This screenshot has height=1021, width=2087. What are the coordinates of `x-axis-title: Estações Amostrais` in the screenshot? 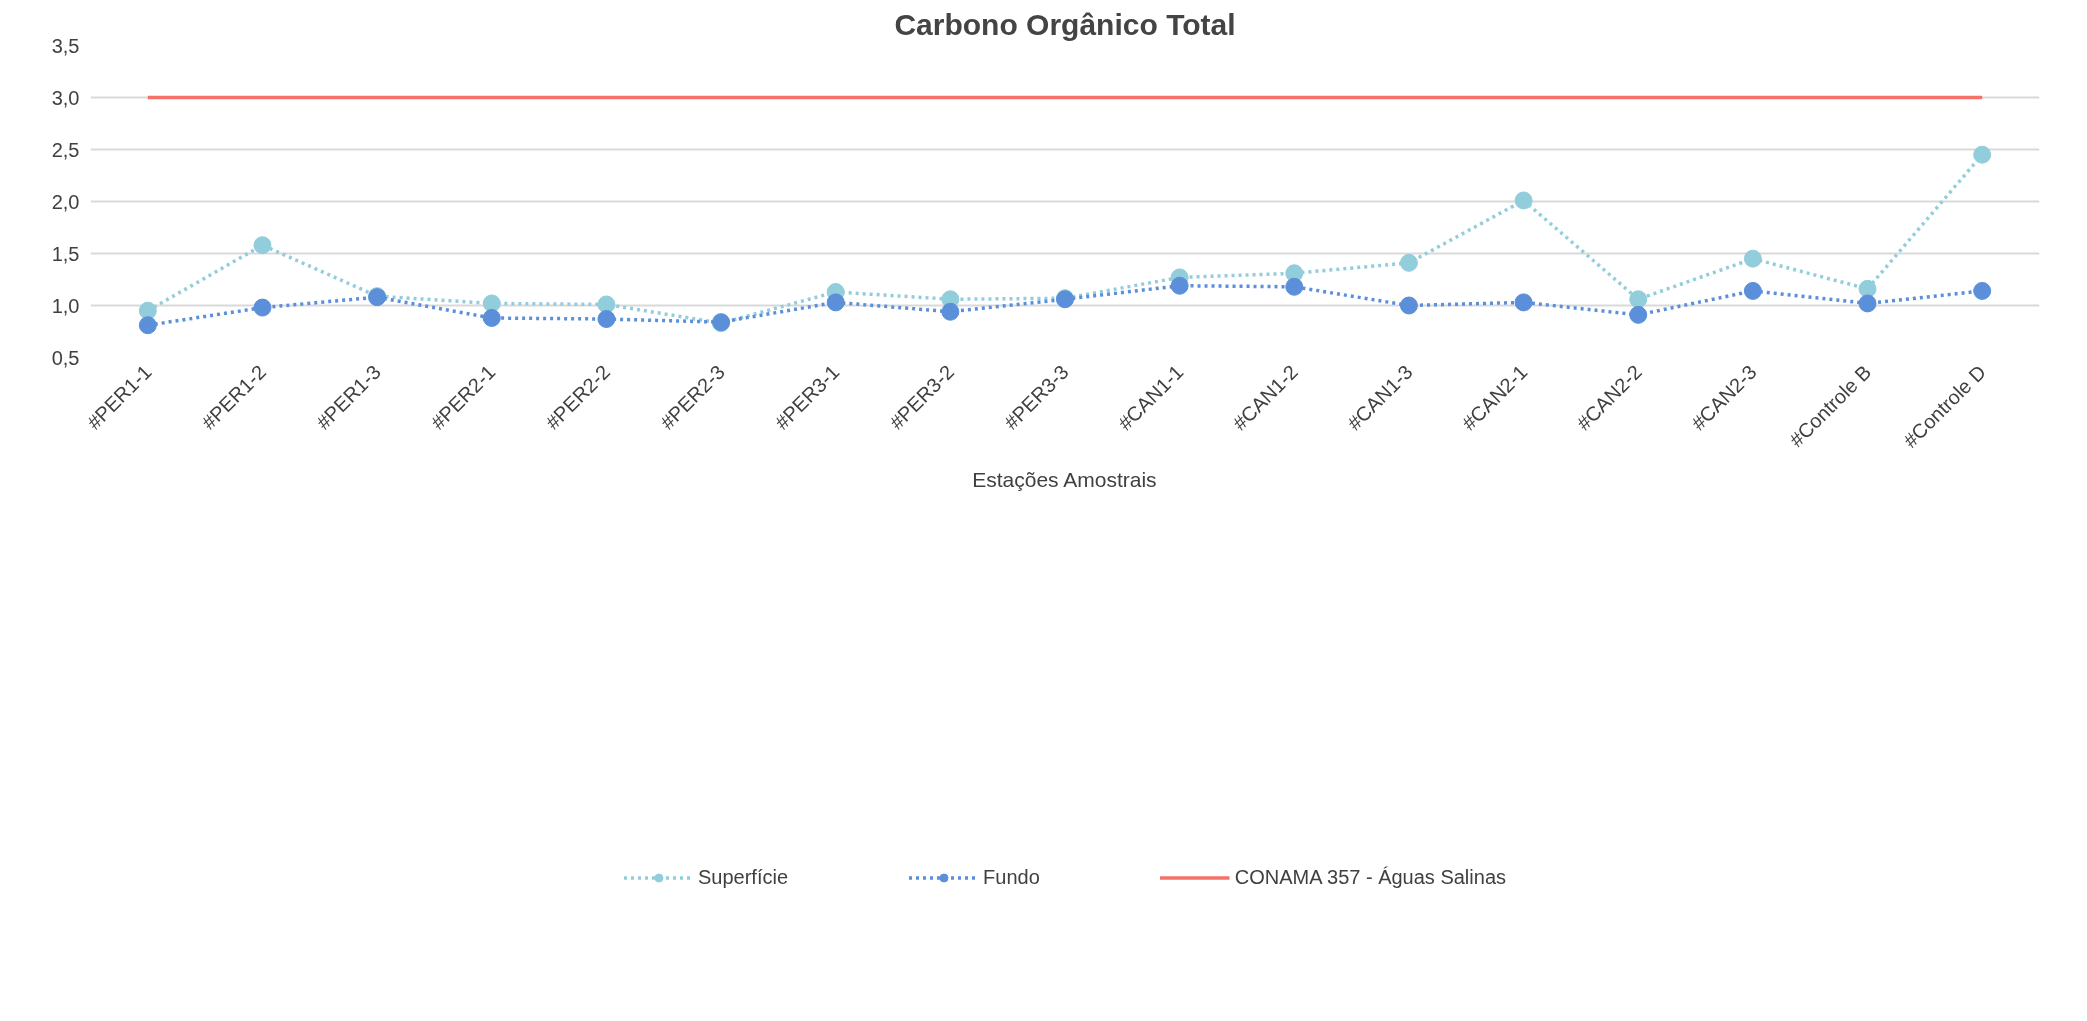 It's located at (1064, 479).